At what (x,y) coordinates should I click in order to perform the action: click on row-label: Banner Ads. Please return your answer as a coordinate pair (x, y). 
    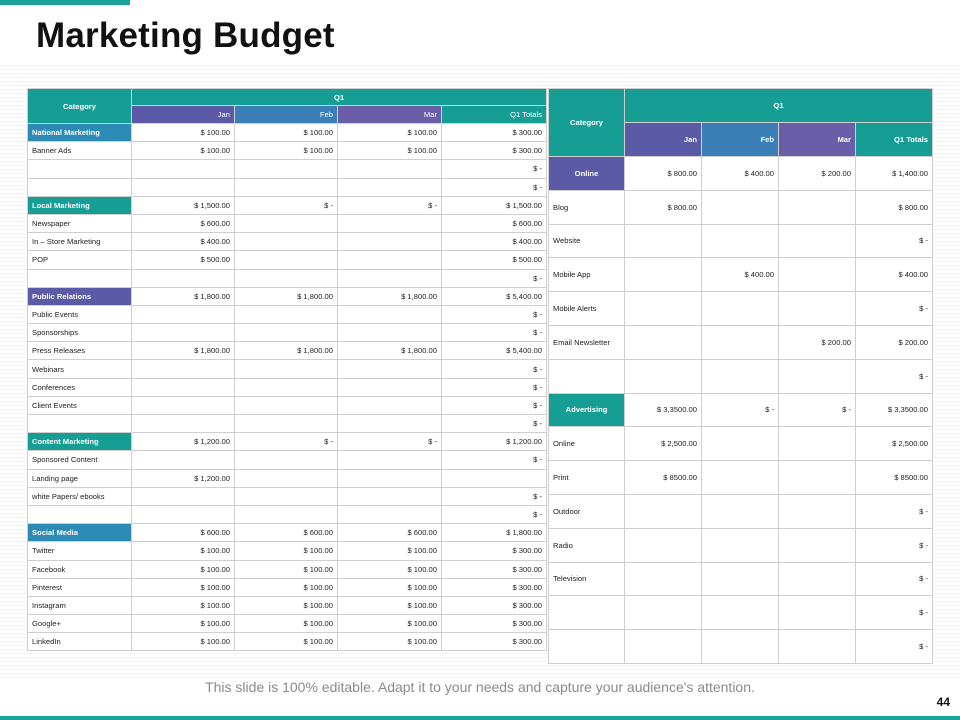
    Looking at the image, I should click on (79, 151).